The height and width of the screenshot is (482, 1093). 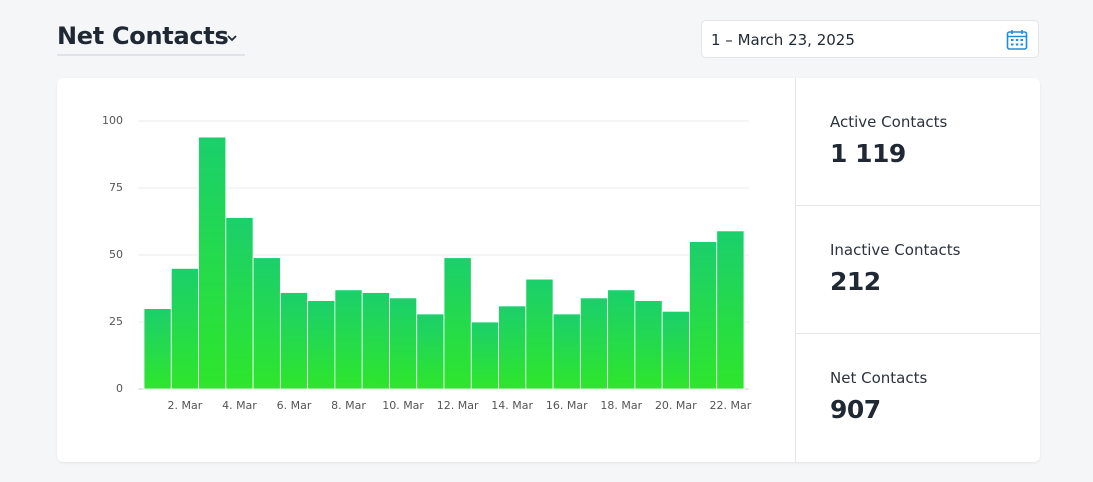 What do you see at coordinates (783, 40) in the screenshot?
I see `date-range: 1 – March 23, 2025` at bounding box center [783, 40].